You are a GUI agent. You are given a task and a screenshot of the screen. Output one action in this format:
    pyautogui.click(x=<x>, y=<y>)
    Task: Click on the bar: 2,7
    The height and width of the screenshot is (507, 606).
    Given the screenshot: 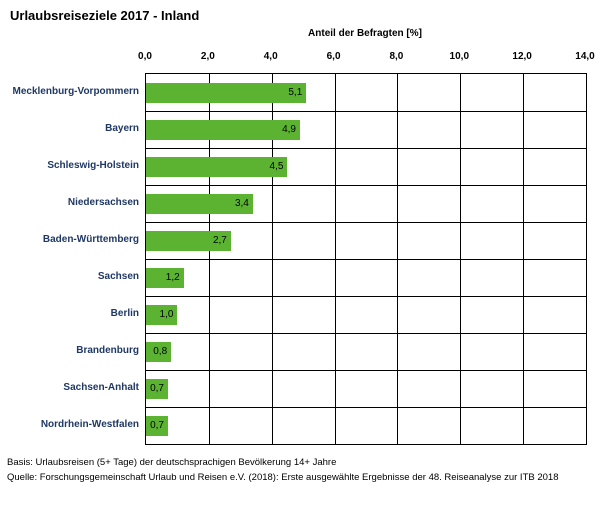 What is the action you would take?
    pyautogui.click(x=188, y=240)
    